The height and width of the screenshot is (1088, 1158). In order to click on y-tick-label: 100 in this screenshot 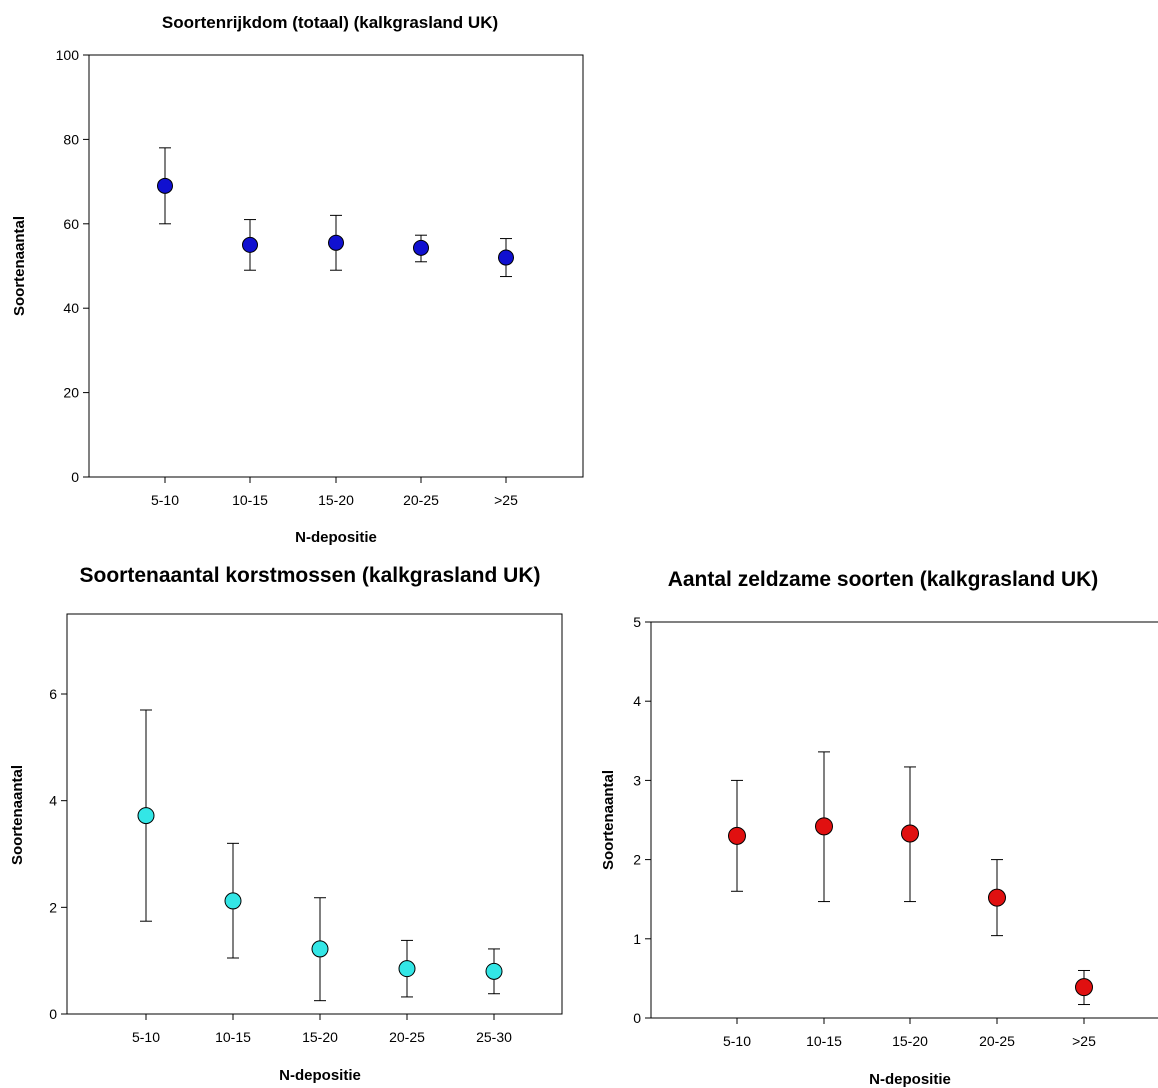, I will do `click(68, 55)`.